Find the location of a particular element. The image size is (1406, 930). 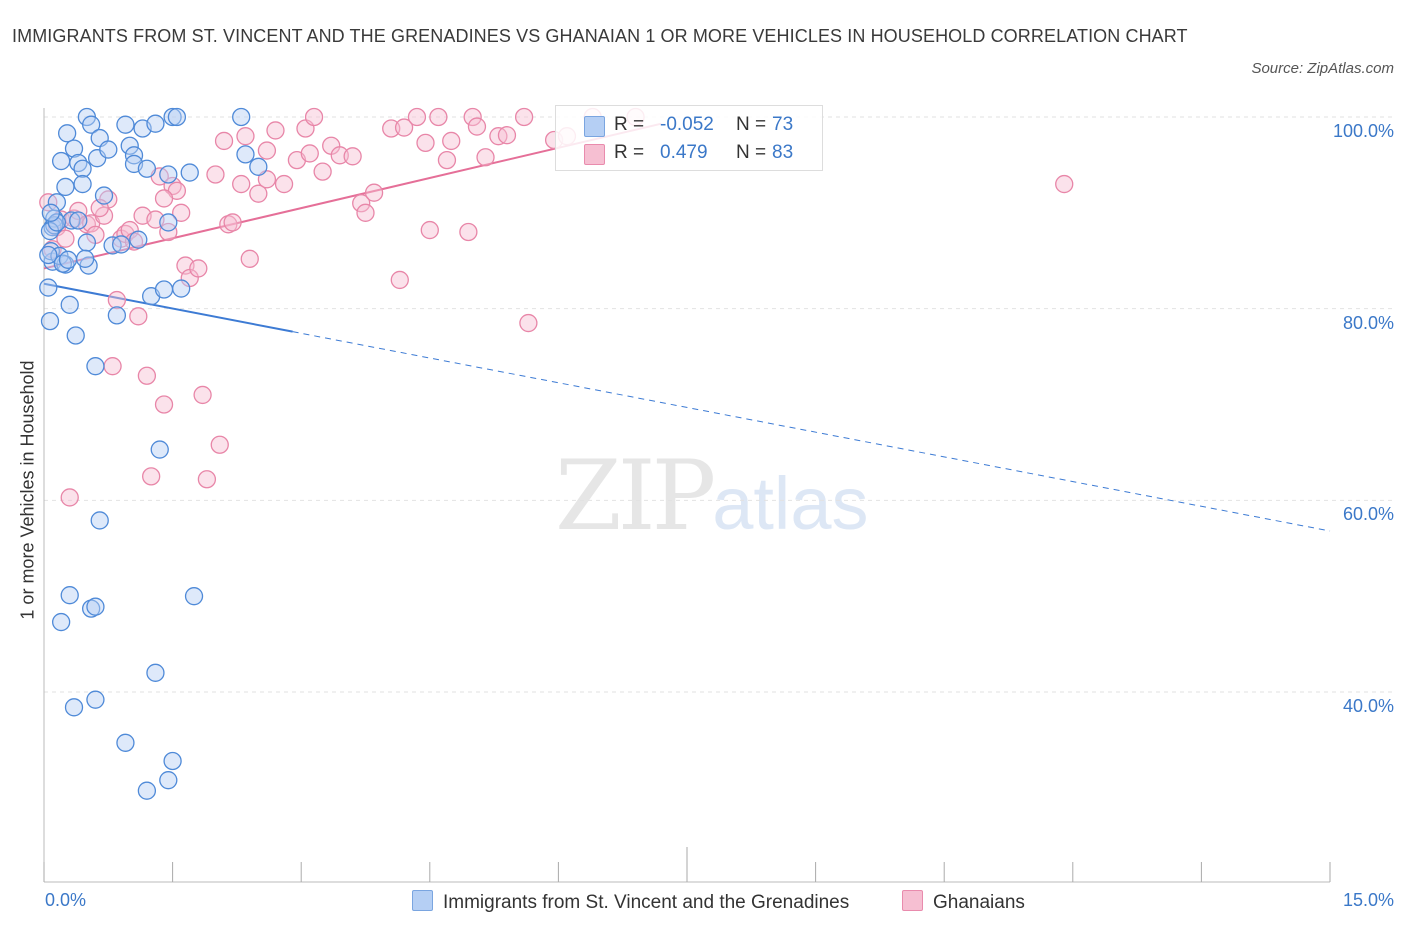

watermark-atlas: atlas is located at coordinates (790, 503).